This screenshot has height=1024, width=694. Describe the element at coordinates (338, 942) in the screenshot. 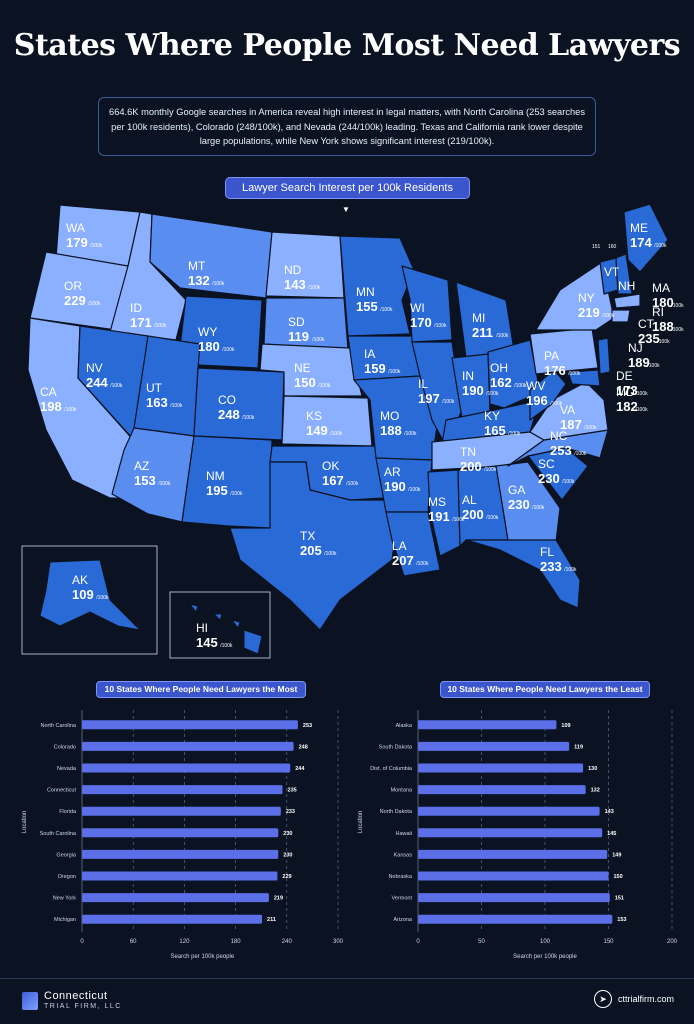

I see `x-tick-label: 300` at that location.